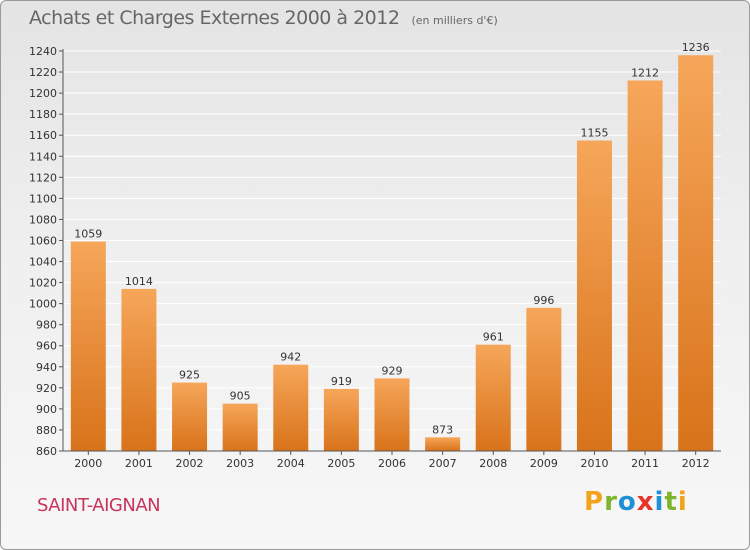  What do you see at coordinates (46, 346) in the screenshot?
I see `y-tick-label: 960` at bounding box center [46, 346].